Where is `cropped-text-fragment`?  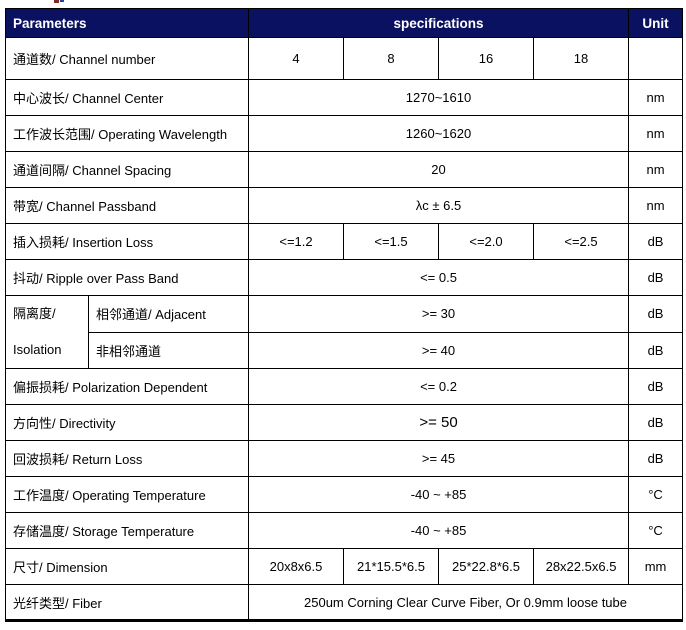
cropped-text-fragment is located at coordinates (60, 1).